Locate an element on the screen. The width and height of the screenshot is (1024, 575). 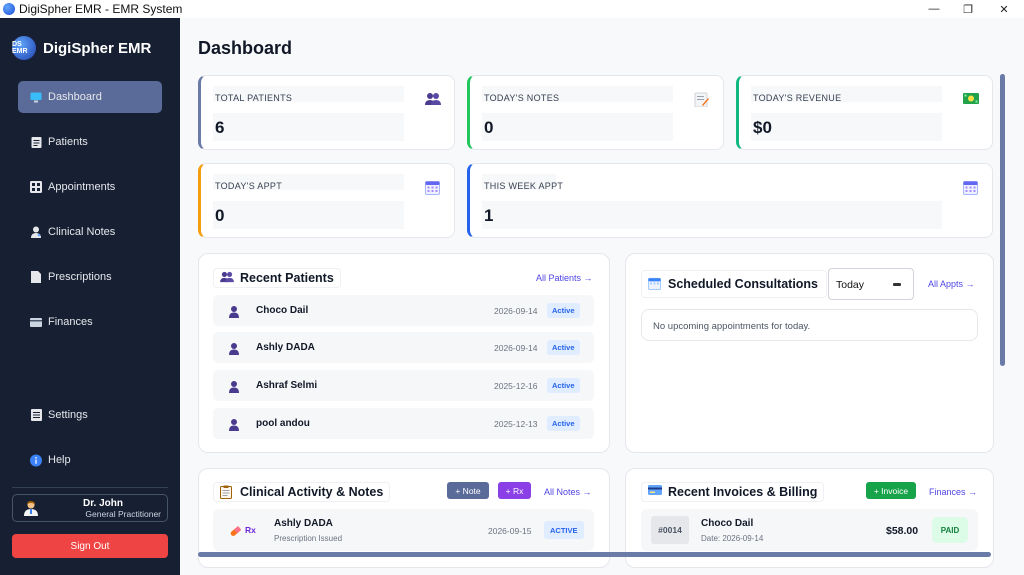
finances-link: Finances → is located at coordinates (953, 492).